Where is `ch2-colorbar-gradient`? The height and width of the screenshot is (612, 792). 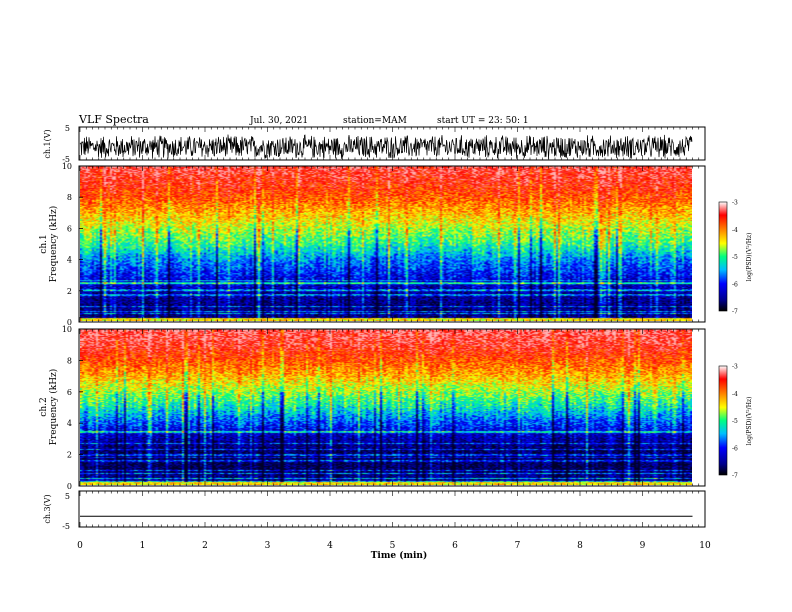
ch2-colorbar-gradient is located at coordinates (723, 420).